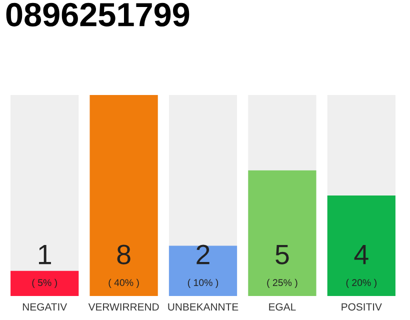 The image size is (410, 320). I want to click on x-tick-label: POSITIV, so click(362, 307).